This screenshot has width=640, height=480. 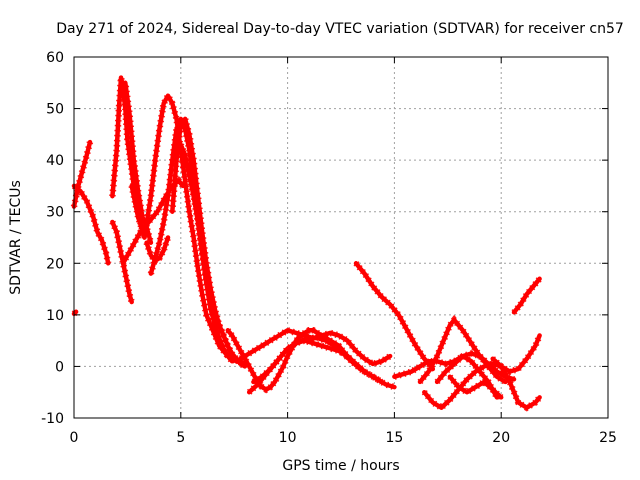 I want to click on track-17-markers, so click(x=394, y=316).